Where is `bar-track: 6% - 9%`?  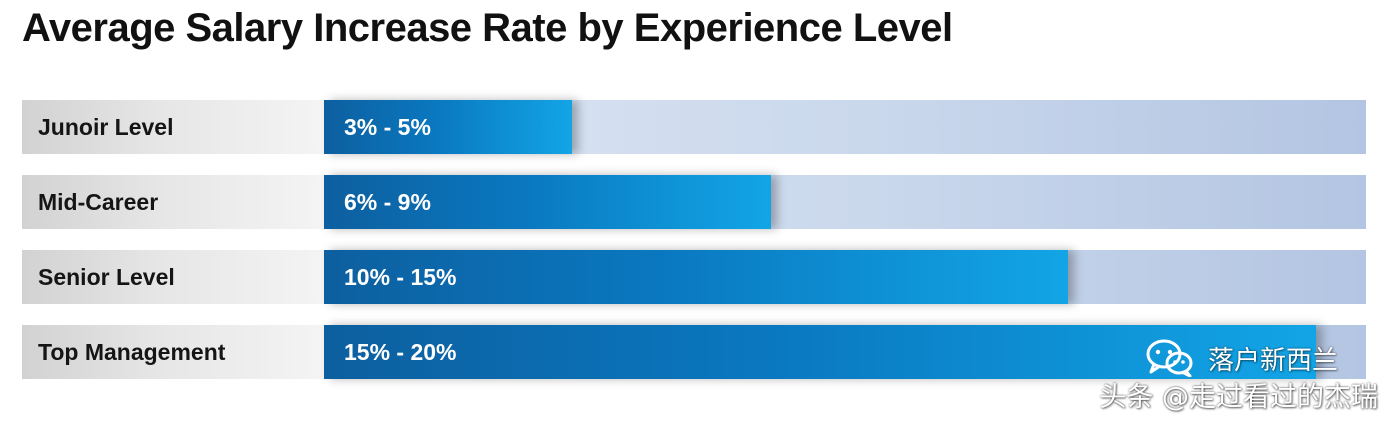 bar-track: 6% - 9% is located at coordinates (845, 202).